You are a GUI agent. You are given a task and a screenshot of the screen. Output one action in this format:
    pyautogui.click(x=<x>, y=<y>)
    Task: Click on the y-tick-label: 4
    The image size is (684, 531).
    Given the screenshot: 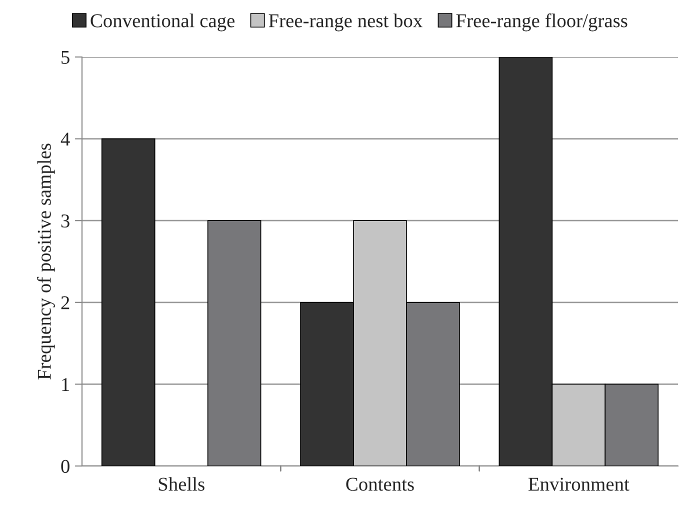 What is the action you would take?
    pyautogui.click(x=65, y=139)
    